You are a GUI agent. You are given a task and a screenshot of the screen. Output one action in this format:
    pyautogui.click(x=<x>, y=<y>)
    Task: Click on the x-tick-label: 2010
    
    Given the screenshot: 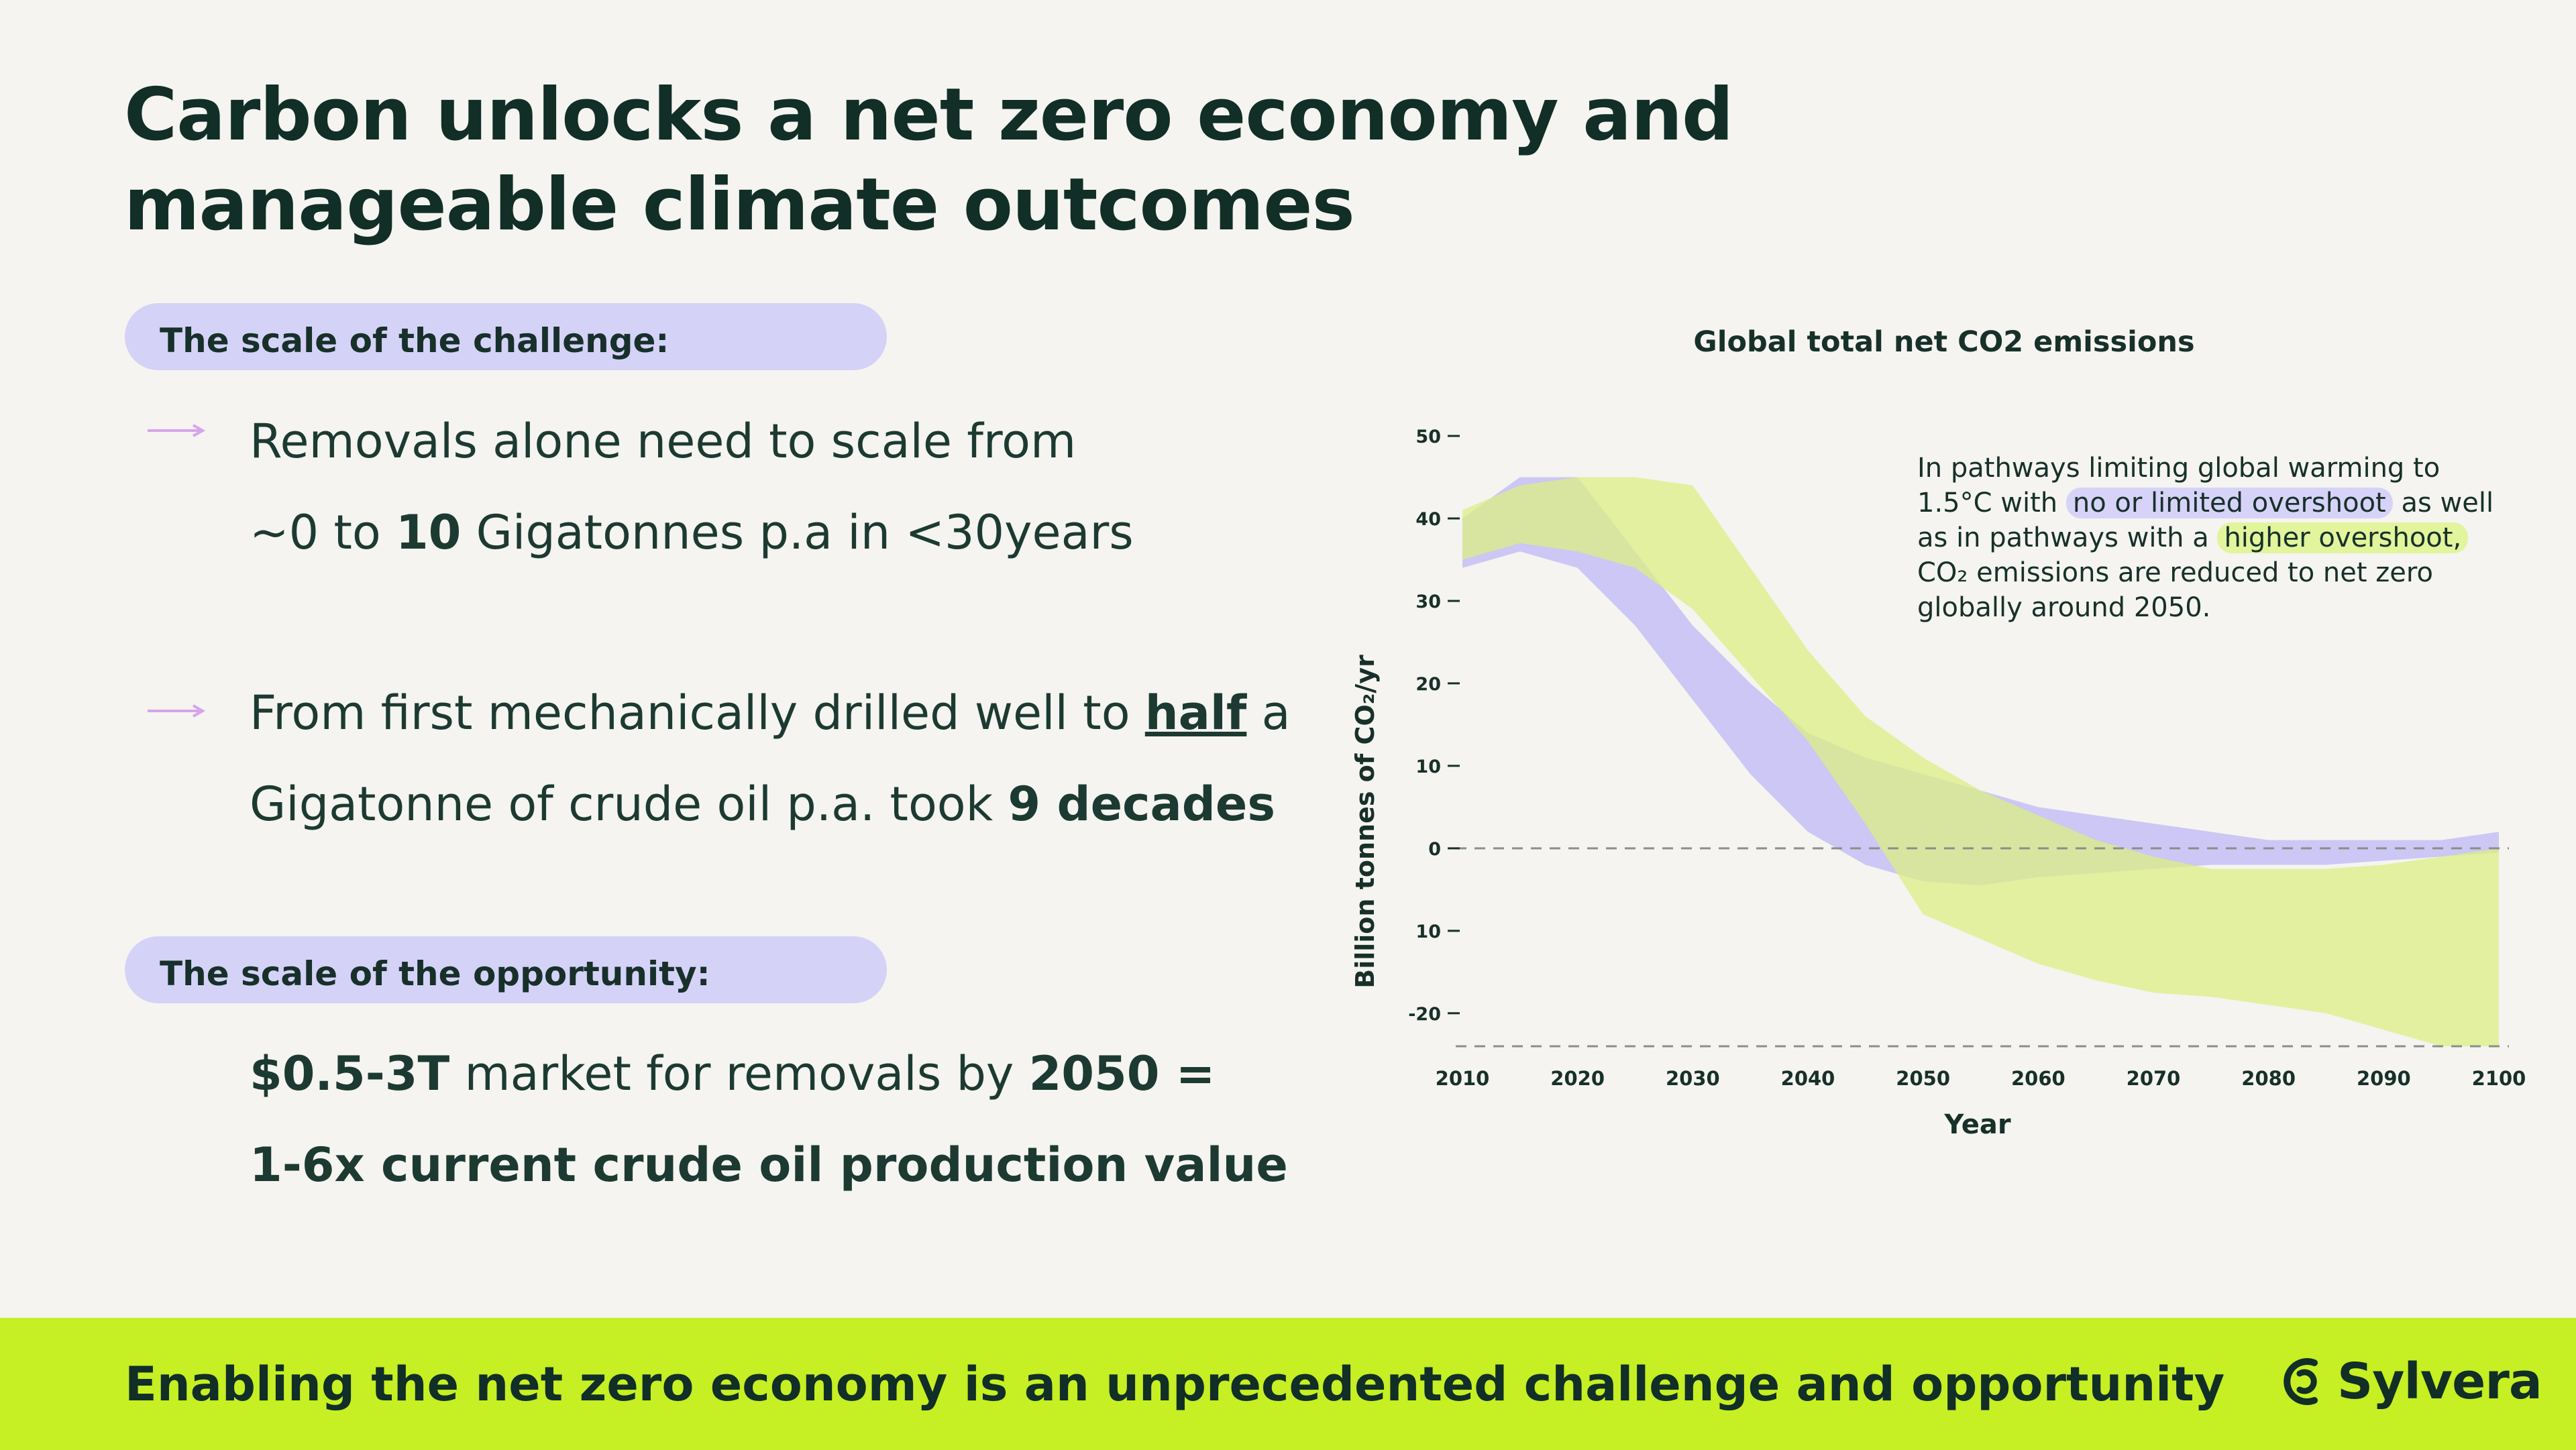 What is the action you would take?
    pyautogui.click(x=1463, y=1078)
    